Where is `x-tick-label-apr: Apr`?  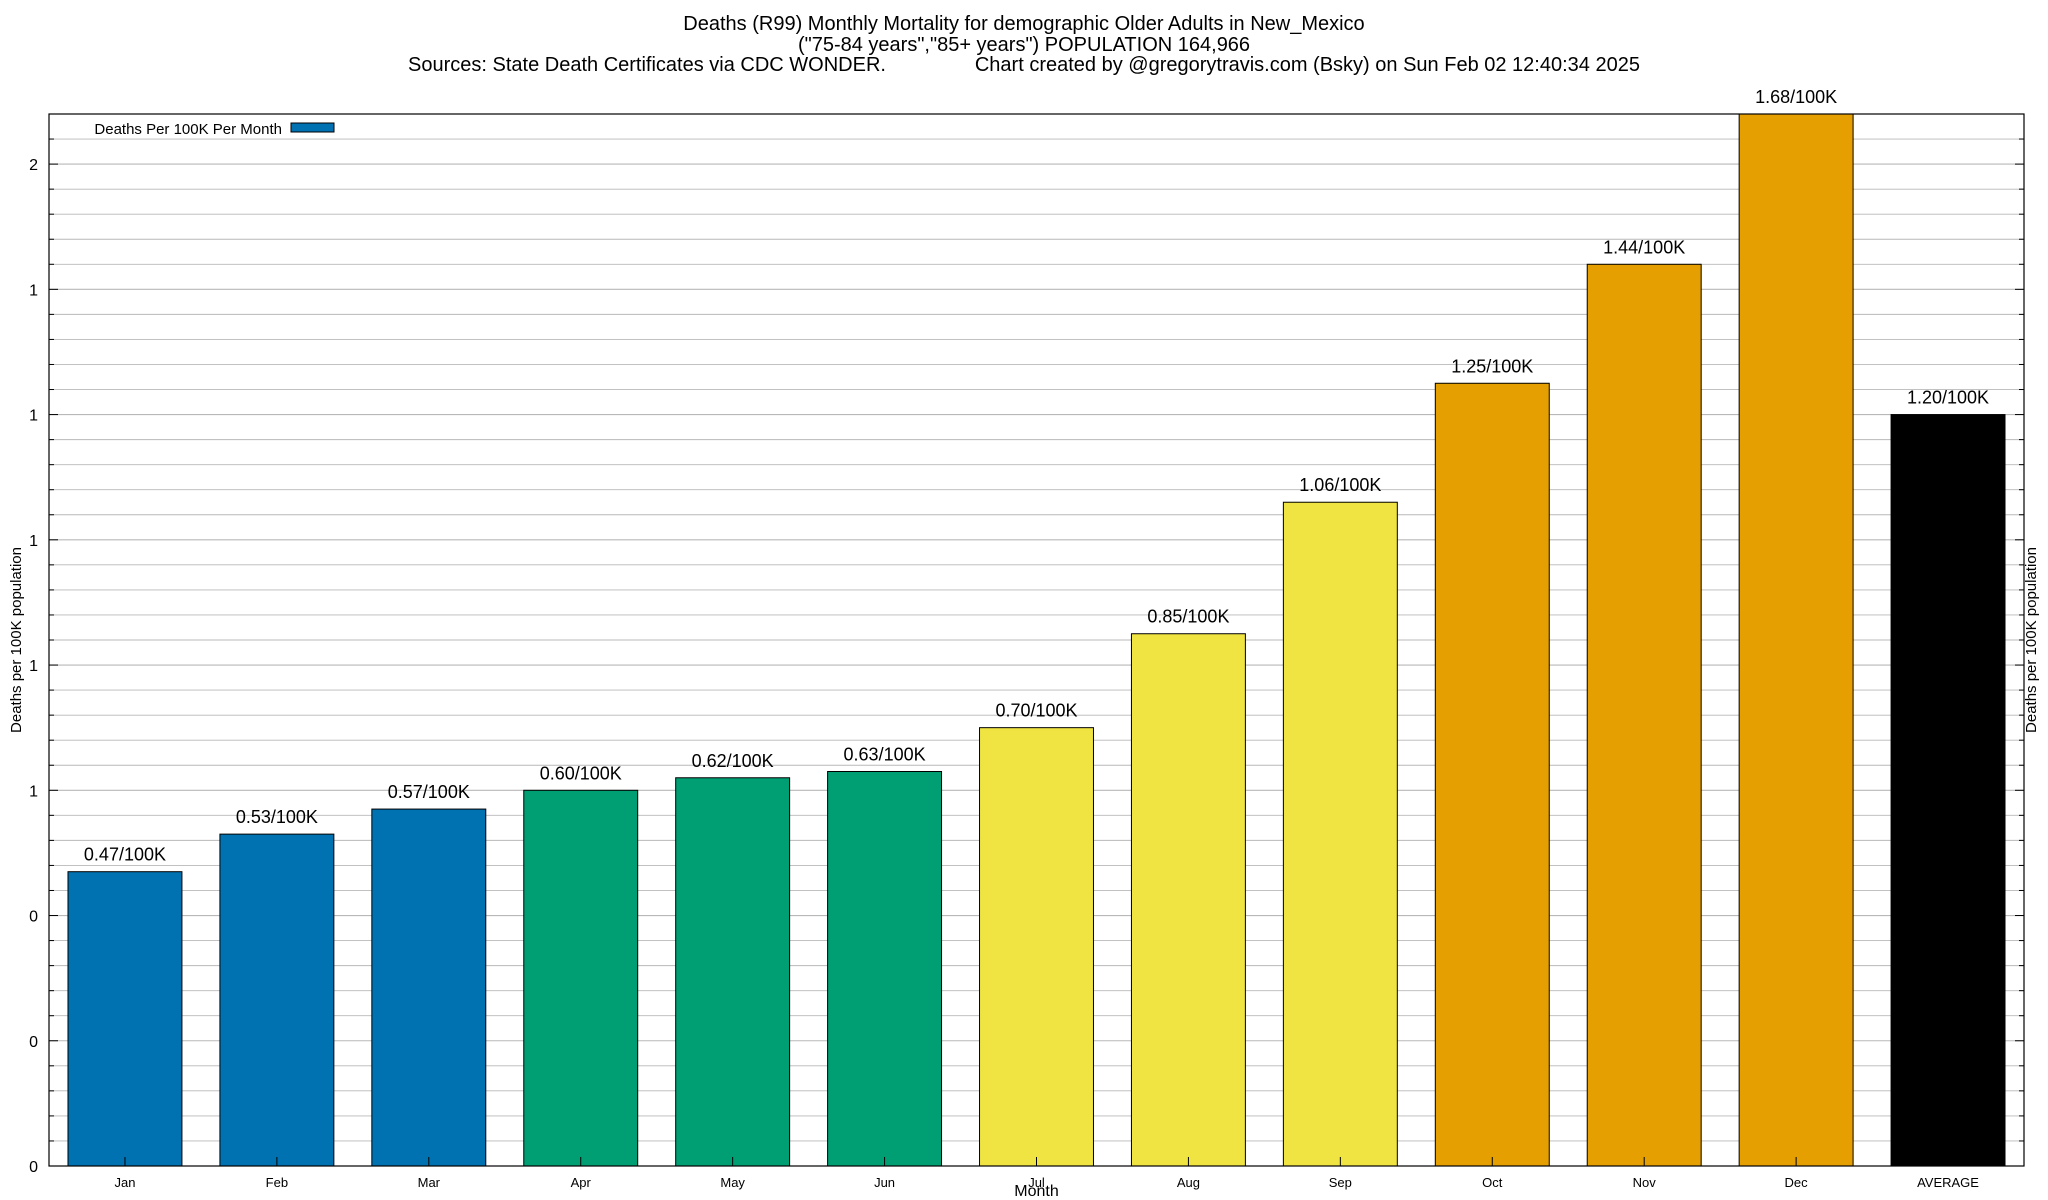 x-tick-label-apr: Apr is located at coordinates (581, 1182).